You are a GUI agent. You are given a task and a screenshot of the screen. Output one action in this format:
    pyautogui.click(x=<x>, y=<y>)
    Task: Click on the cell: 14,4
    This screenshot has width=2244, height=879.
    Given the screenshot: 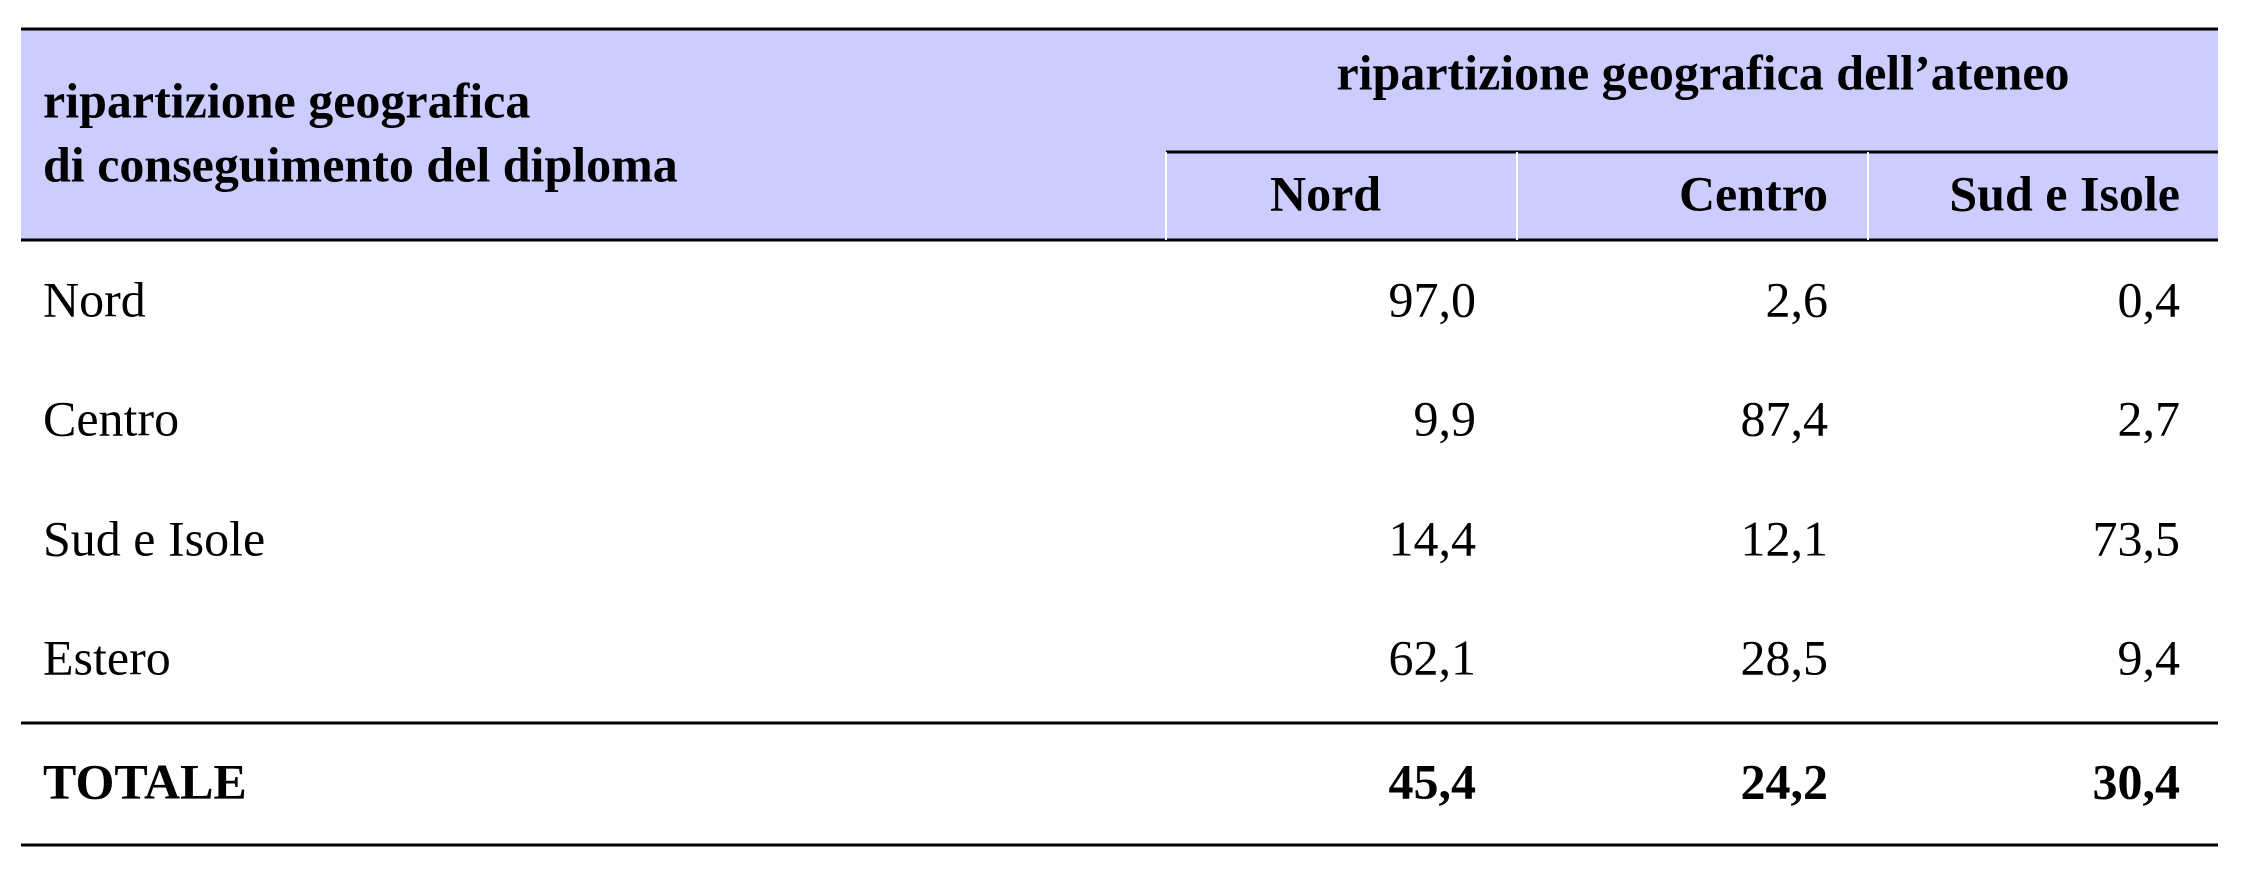 What is the action you would take?
    pyautogui.click(x=1433, y=538)
    